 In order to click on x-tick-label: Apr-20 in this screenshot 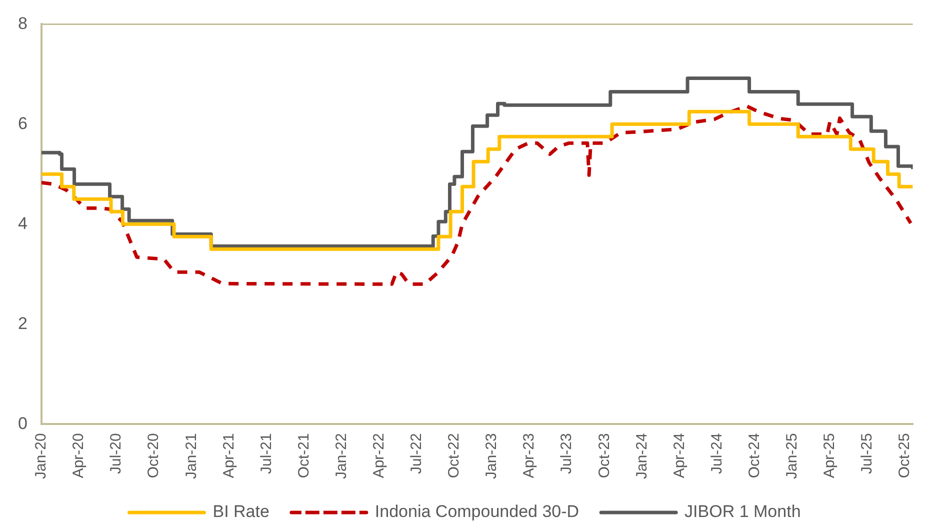, I will do `click(79, 455)`.